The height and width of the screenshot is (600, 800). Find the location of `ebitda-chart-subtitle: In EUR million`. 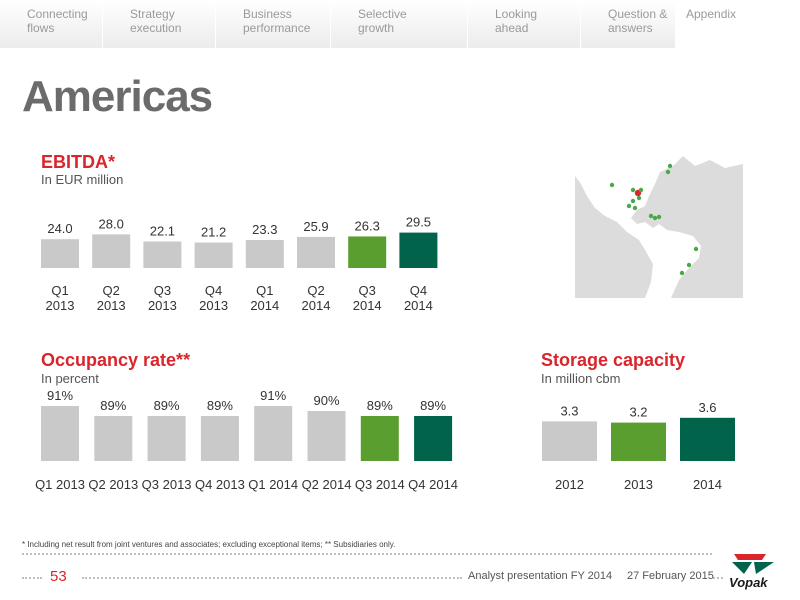

ebitda-chart-subtitle: In EUR million is located at coordinates (82, 179).